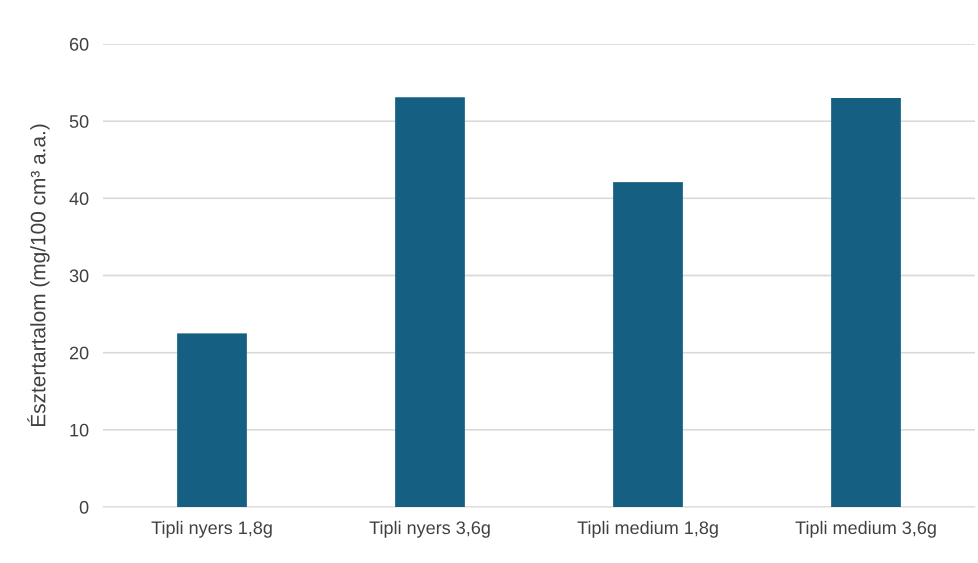 This screenshot has width=978, height=563. Describe the element at coordinates (648, 529) in the screenshot. I see `x-tick-label: Tipli medium 1,8g` at that location.